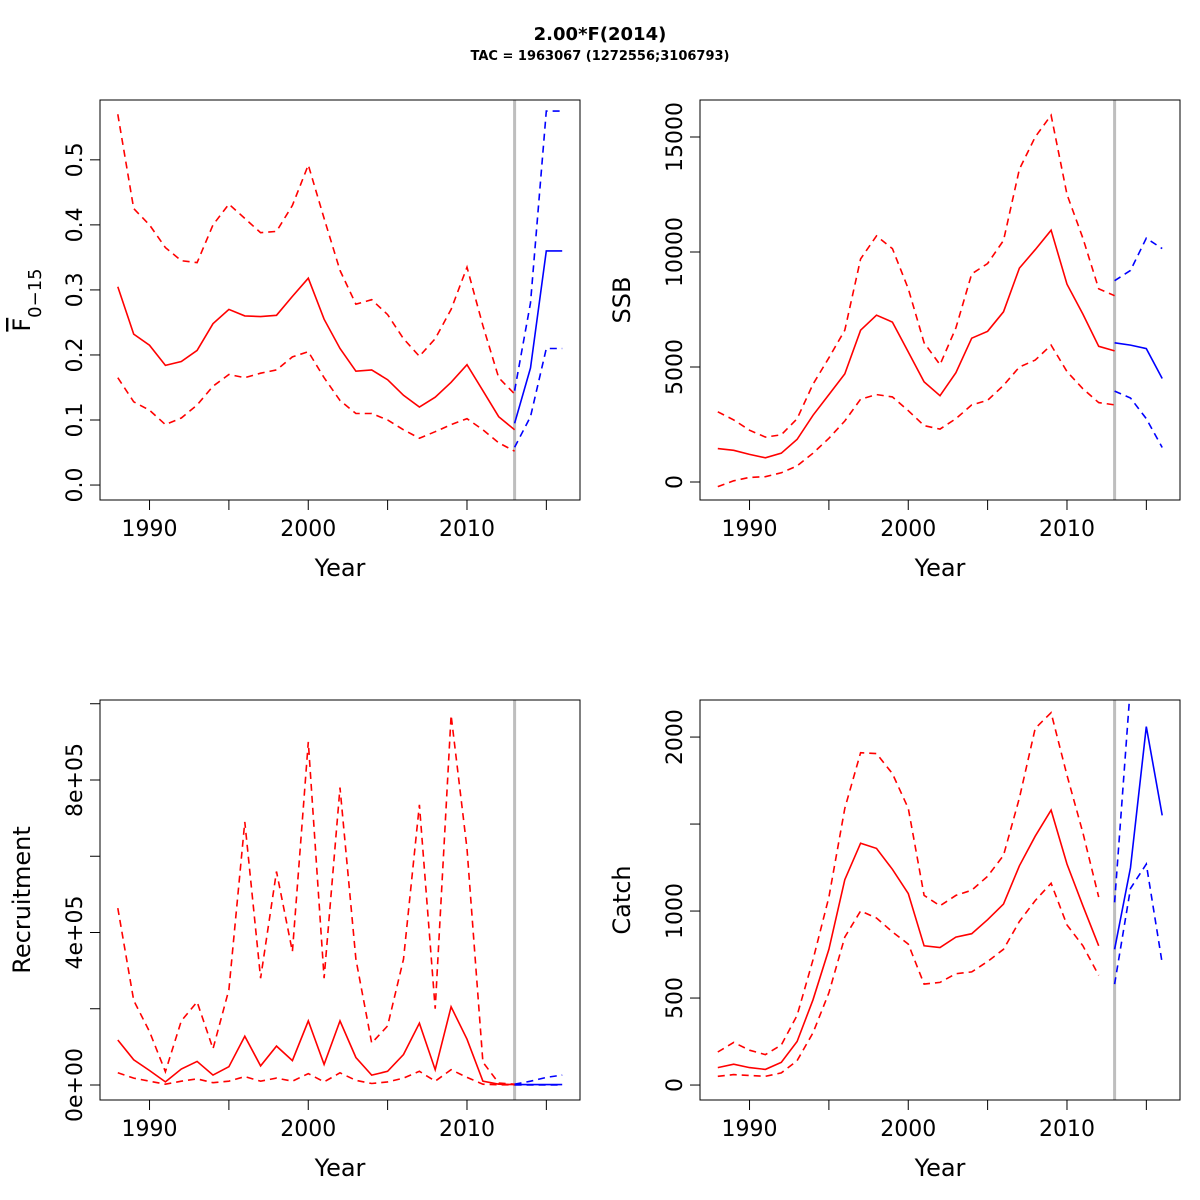 The width and height of the screenshot is (1200, 1200). I want to click on y-axis-label-text: SSB, so click(622, 300).